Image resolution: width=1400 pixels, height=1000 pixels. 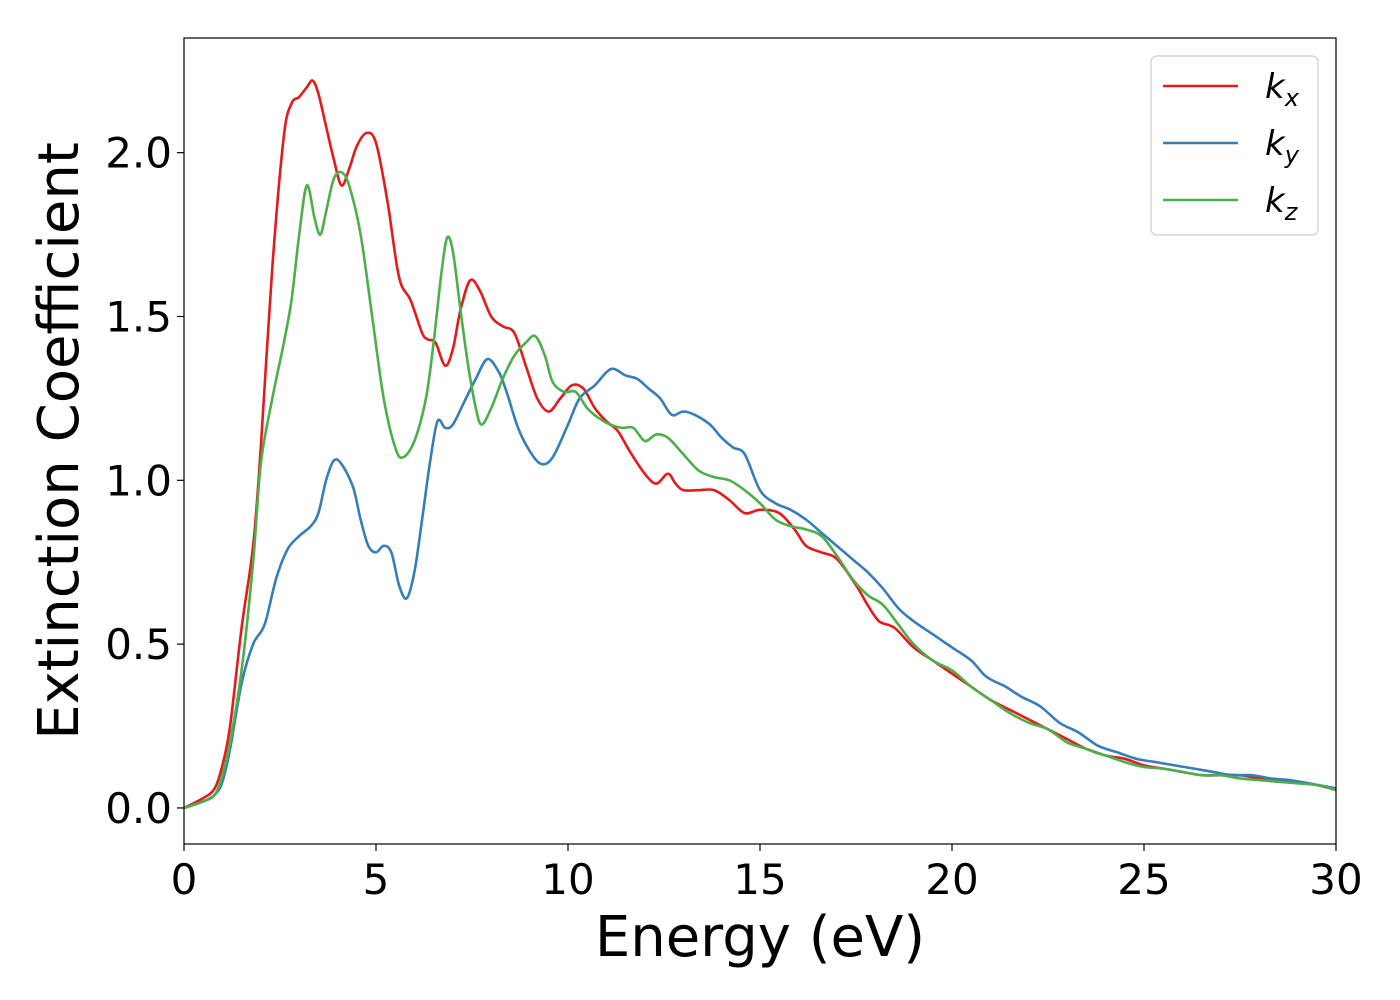 What do you see at coordinates (138, 644) in the screenshot?
I see `y-tick-label: 0.5` at bounding box center [138, 644].